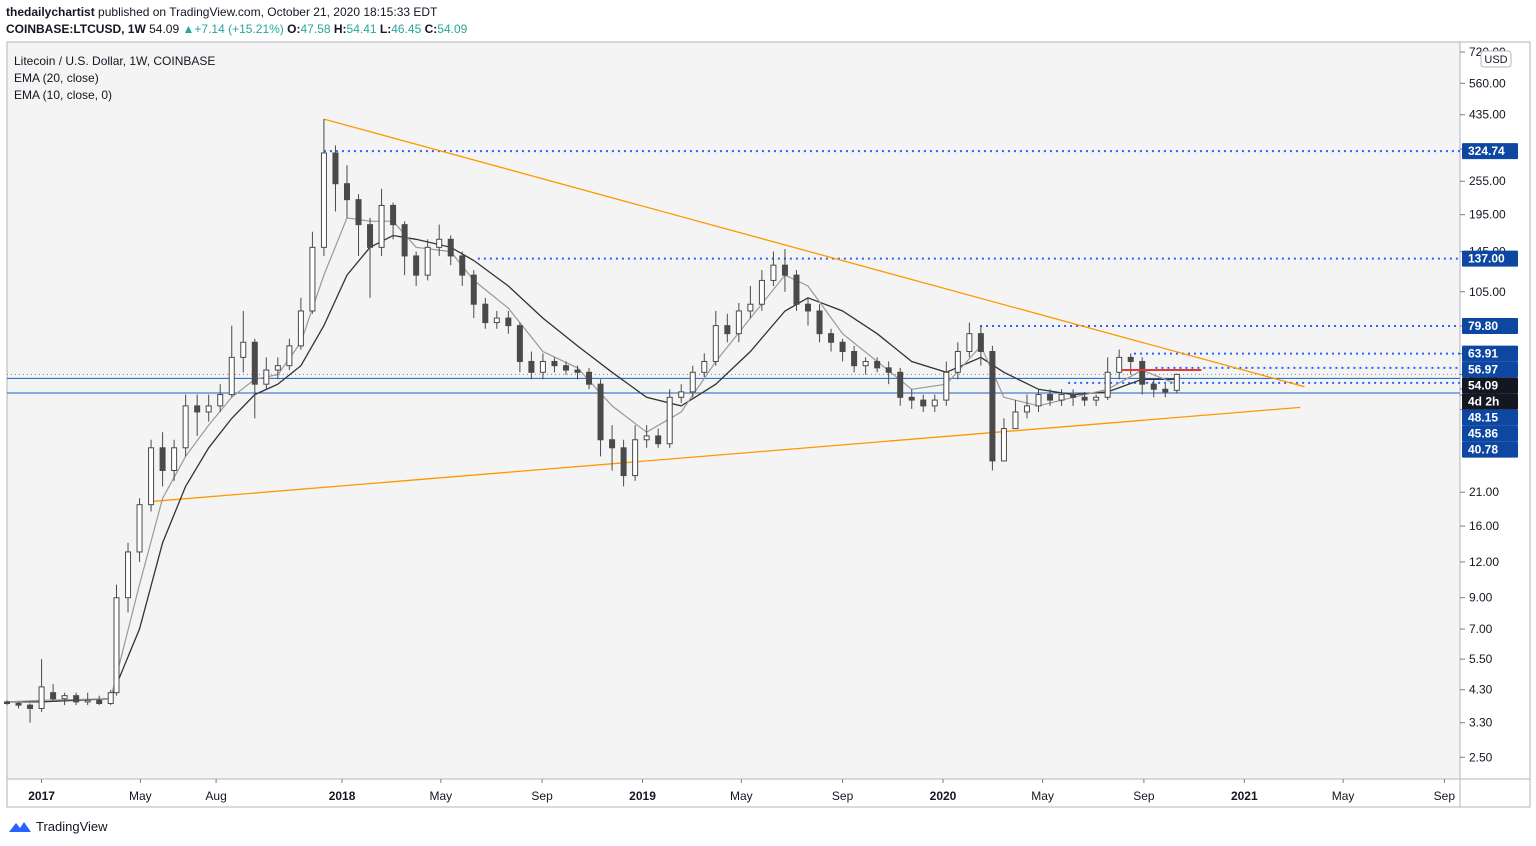  Describe the element at coordinates (1483, 450) in the screenshot. I see `price-label-text: 40.78` at that location.